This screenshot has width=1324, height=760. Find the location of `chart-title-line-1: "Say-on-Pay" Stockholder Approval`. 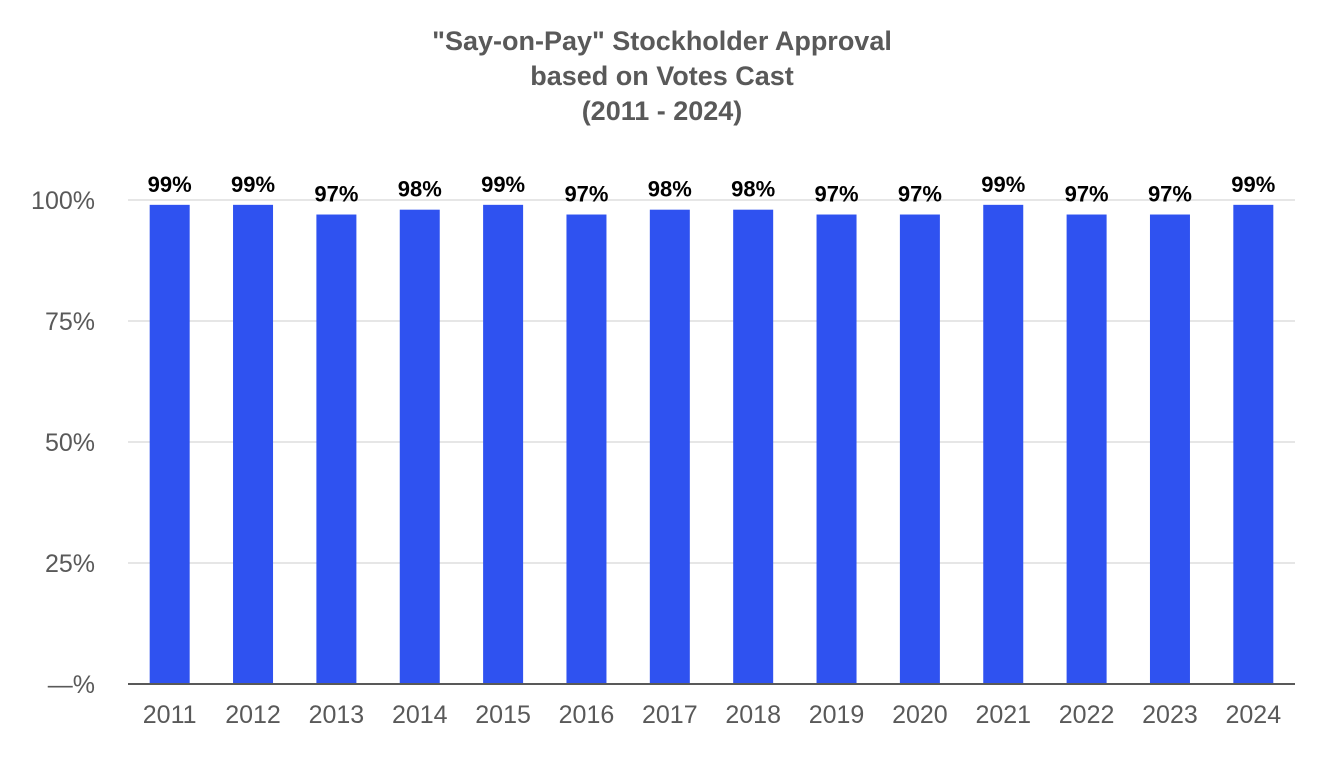

chart-title-line-1: "Say-on-Pay" Stockholder Approval is located at coordinates (662, 41).